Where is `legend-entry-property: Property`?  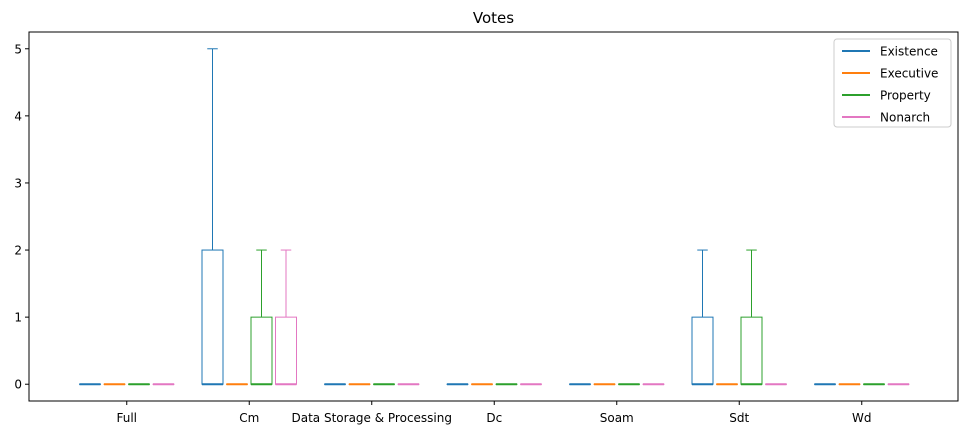
legend-entry-property: Property is located at coordinates (886, 96).